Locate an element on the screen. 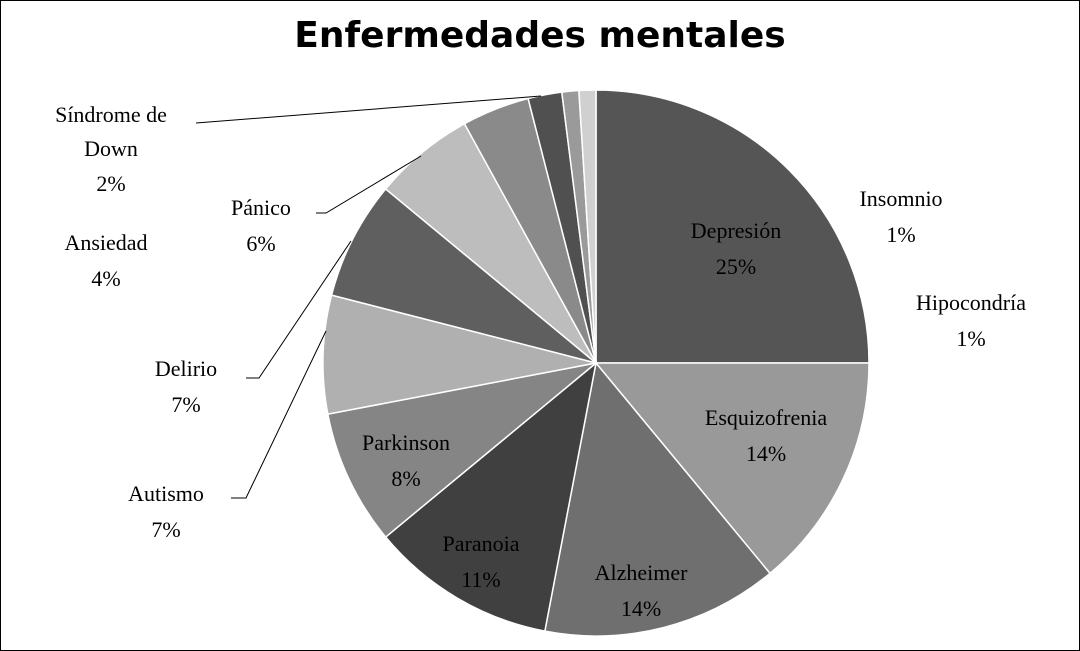  data-label: Depresión 25% is located at coordinates (736, 249).